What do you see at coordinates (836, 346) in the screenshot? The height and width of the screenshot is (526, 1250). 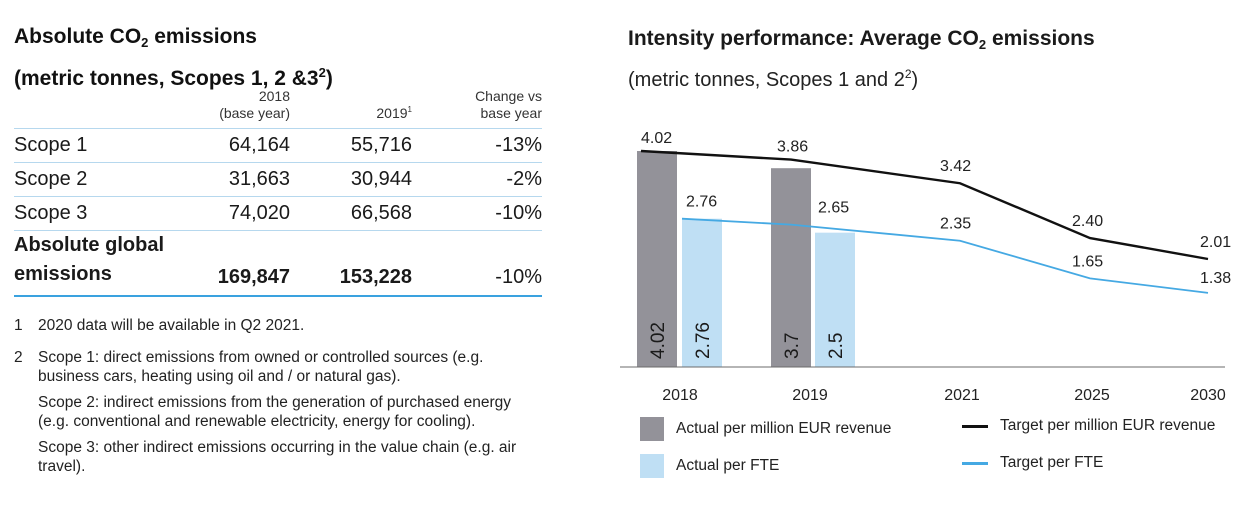 I see `bar-label-actual-fte-2019: 2.5` at bounding box center [836, 346].